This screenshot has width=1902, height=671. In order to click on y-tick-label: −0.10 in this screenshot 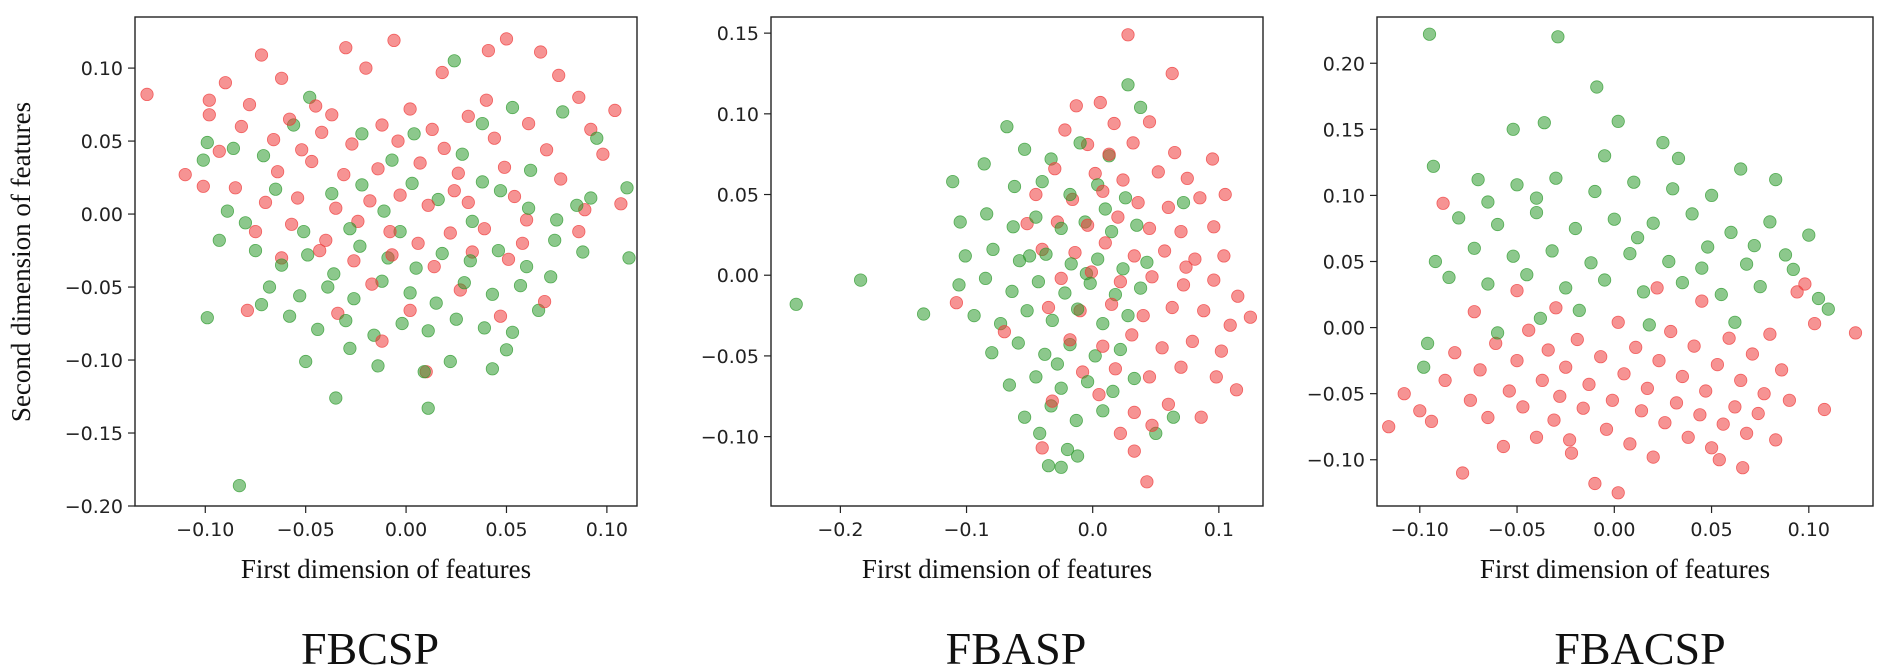, I will do `click(1336, 461)`.